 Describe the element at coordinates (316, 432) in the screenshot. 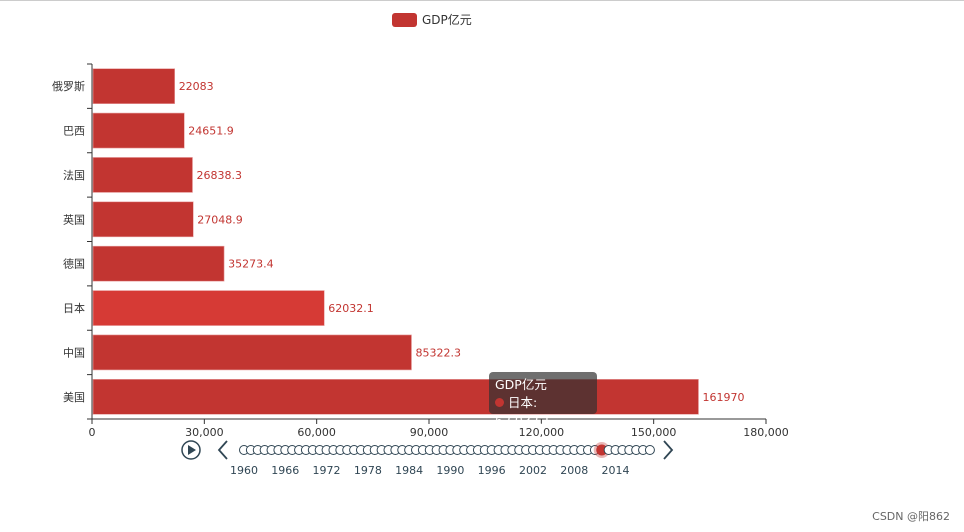

I see `x-tick-label: 60,000` at that location.